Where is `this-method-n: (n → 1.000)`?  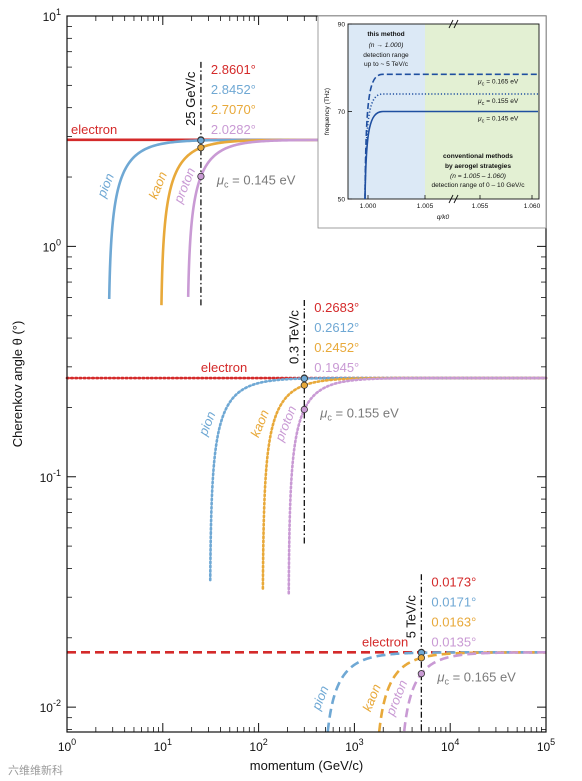
this-method-n: (n → 1.000) is located at coordinates (386, 45).